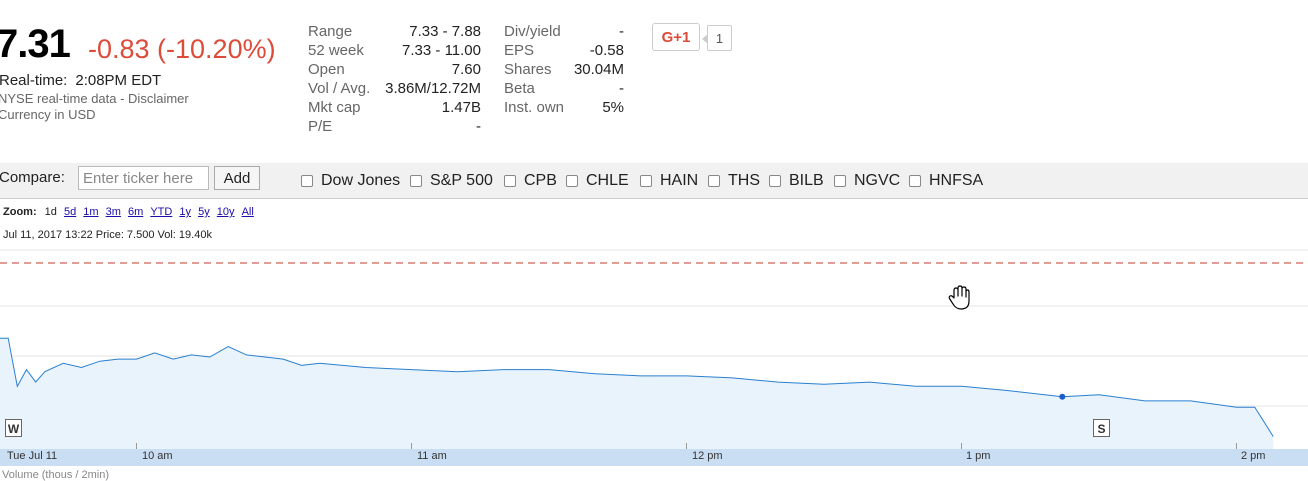  I want to click on hand-cursor-icon, so click(959, 297).